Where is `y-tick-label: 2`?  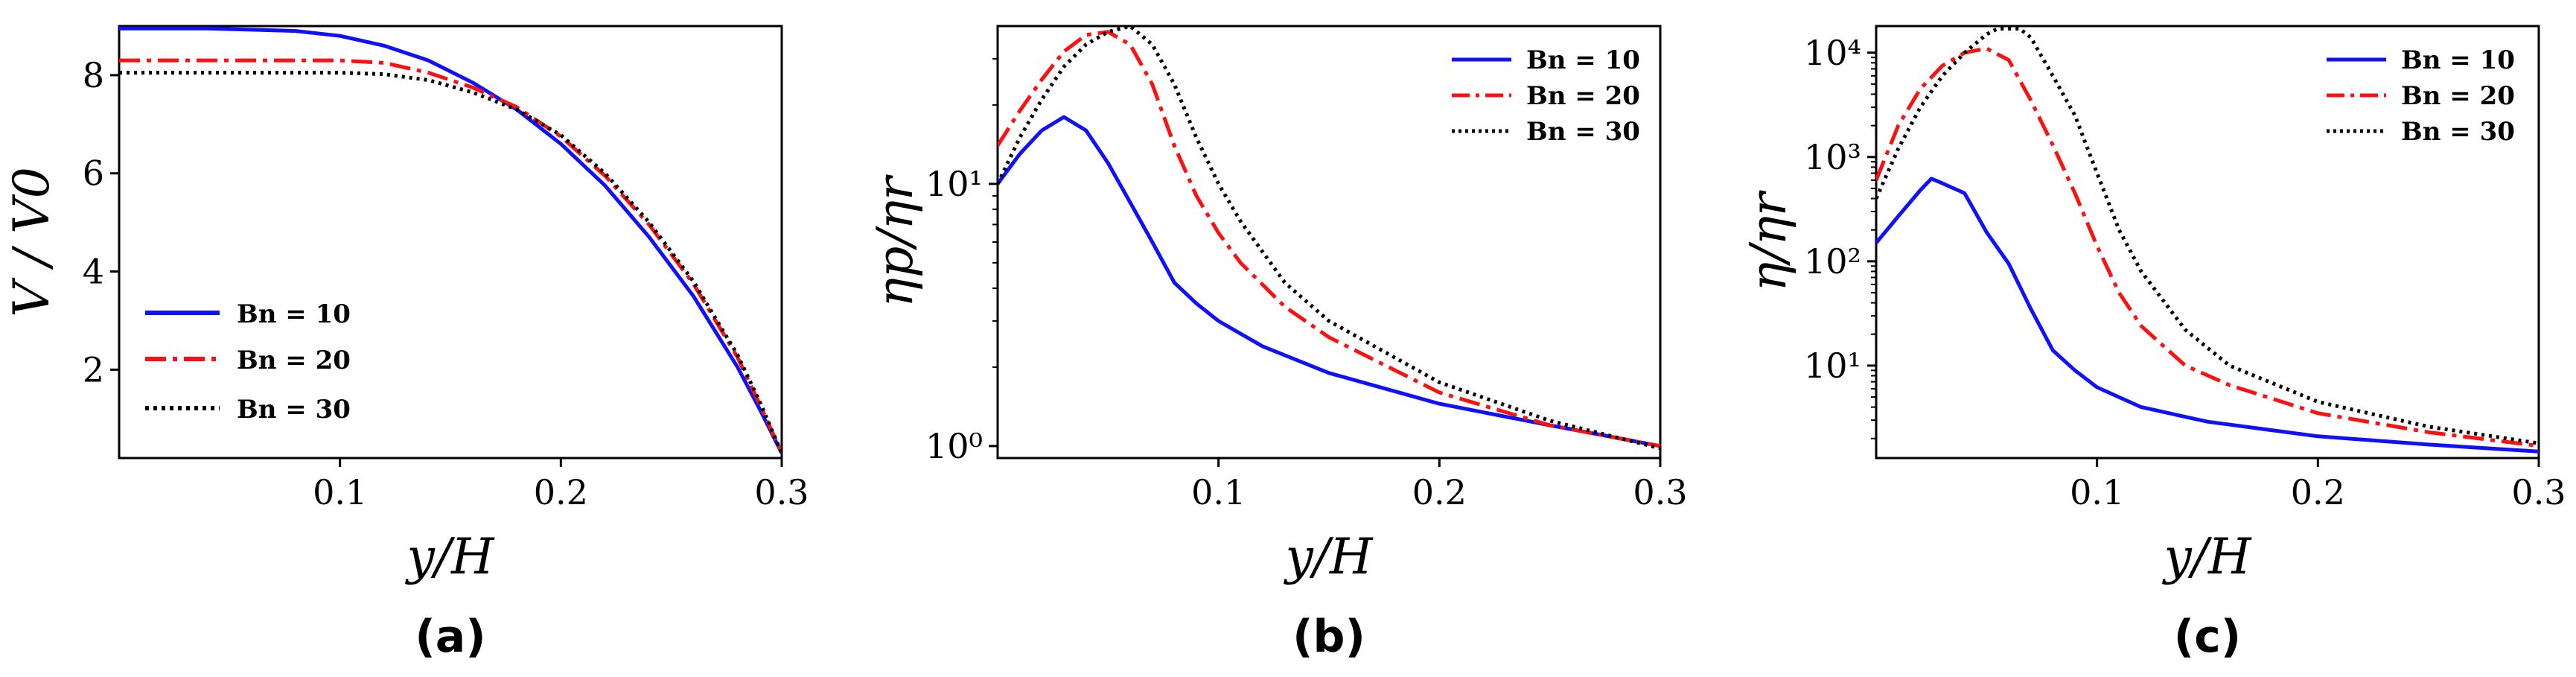 y-tick-label: 2 is located at coordinates (93, 369).